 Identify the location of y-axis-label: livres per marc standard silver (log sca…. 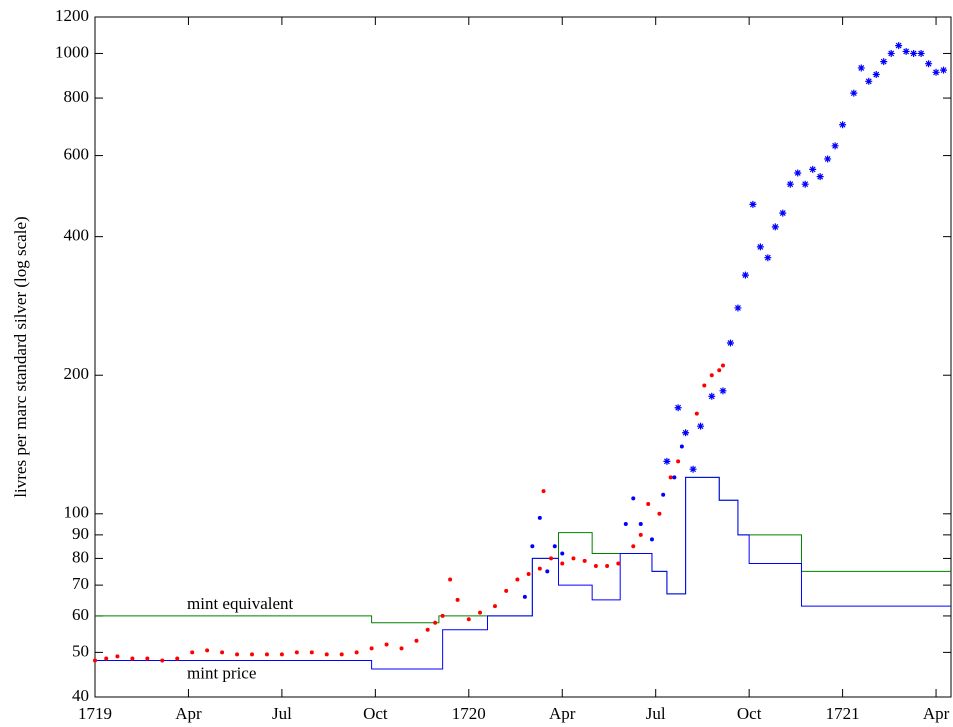
(20, 356).